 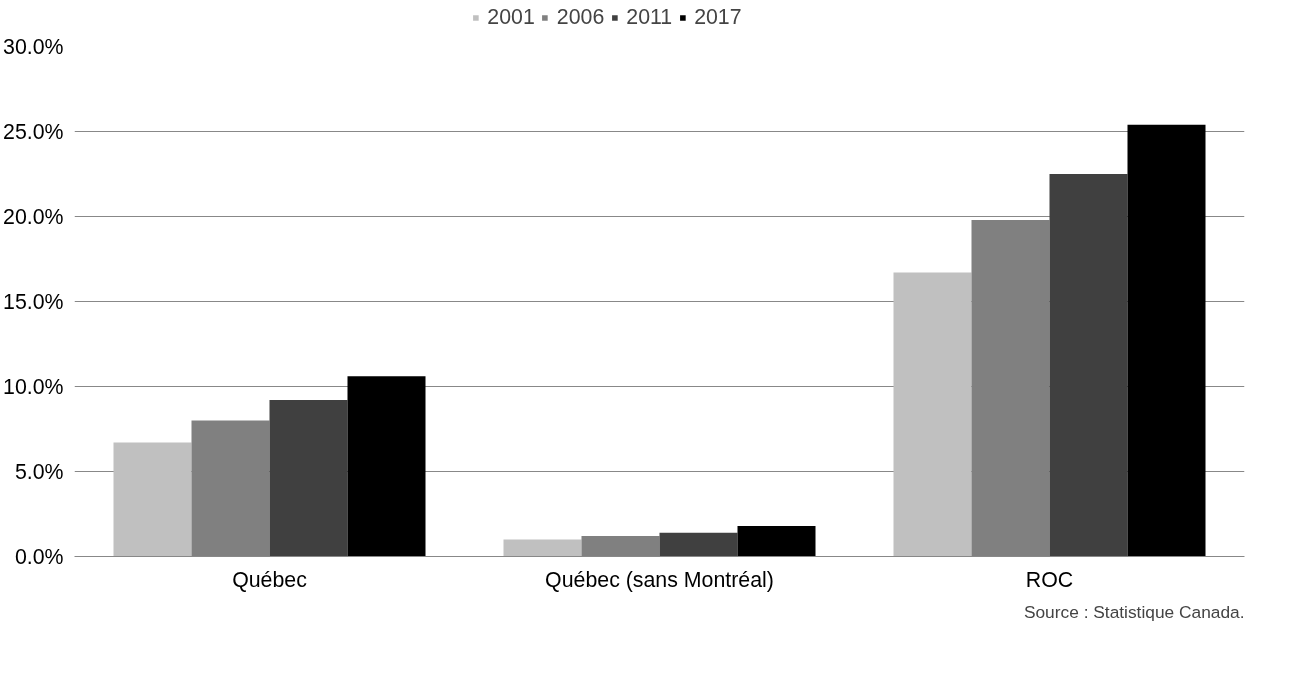 I want to click on legend-label: 2006, so click(x=580, y=17).